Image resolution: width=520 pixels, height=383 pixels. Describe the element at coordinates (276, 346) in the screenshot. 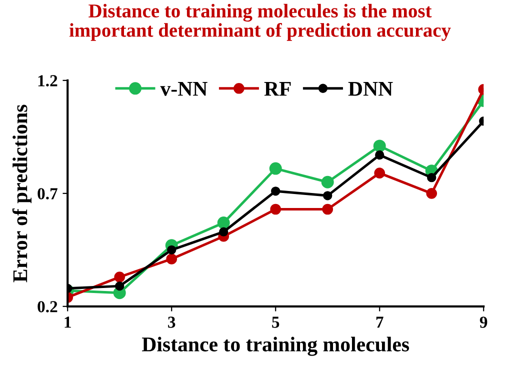

I see `x-axis-title: Distance to training molecules` at that location.